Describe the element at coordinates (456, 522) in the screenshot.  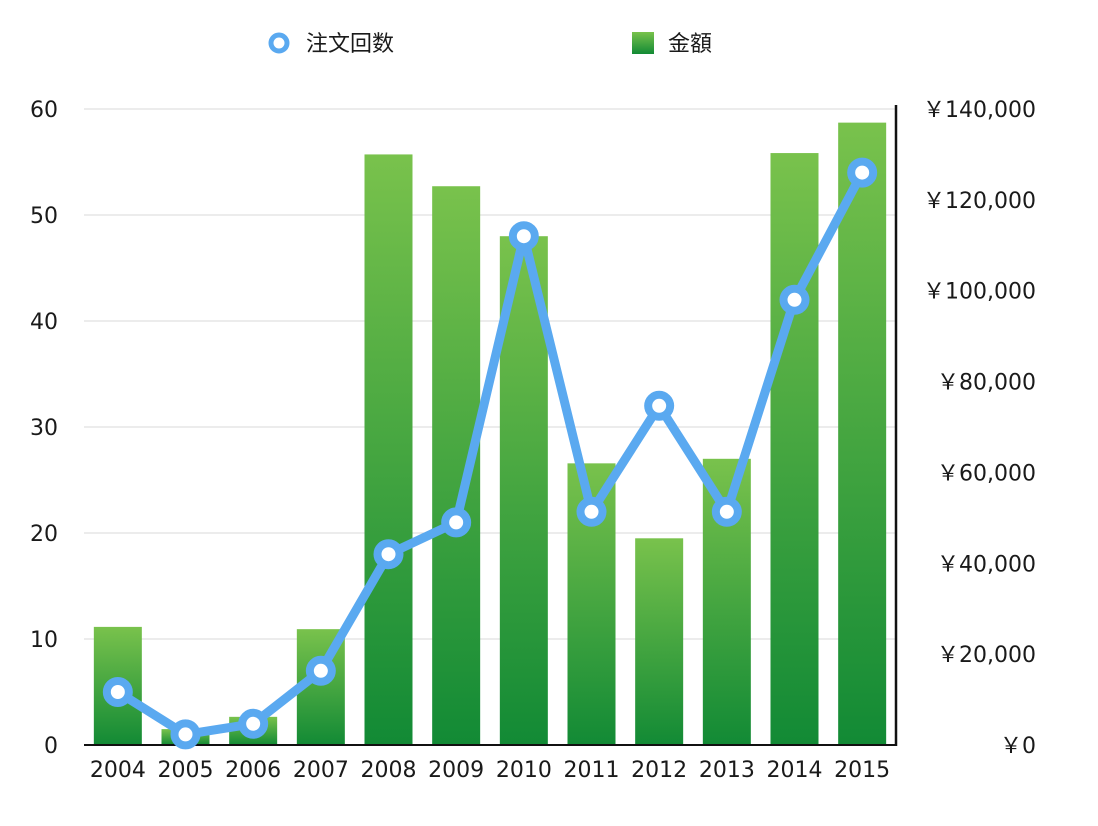
I see `line-point-2009` at that location.